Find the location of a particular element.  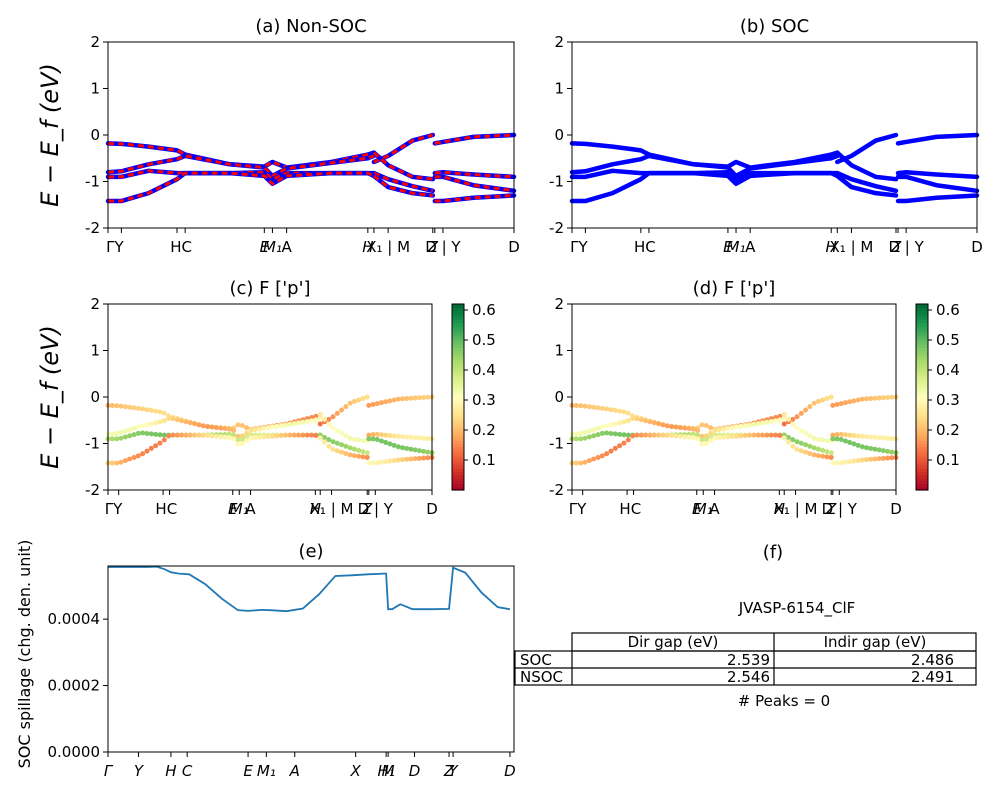

xtick-label-d: D is located at coordinates (896, 509).